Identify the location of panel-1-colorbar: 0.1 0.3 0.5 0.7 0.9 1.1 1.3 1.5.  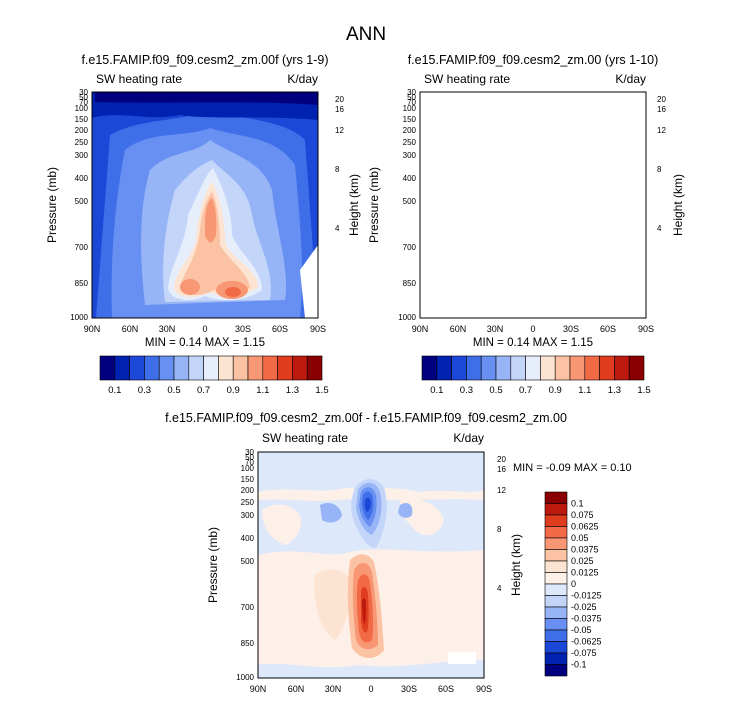
(214, 375).